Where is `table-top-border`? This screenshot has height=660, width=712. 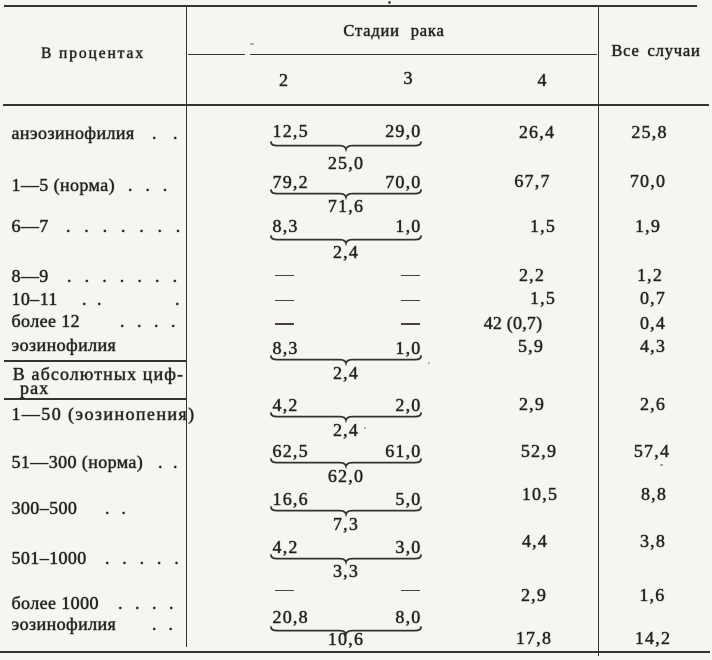
table-top-border is located at coordinates (350, 6).